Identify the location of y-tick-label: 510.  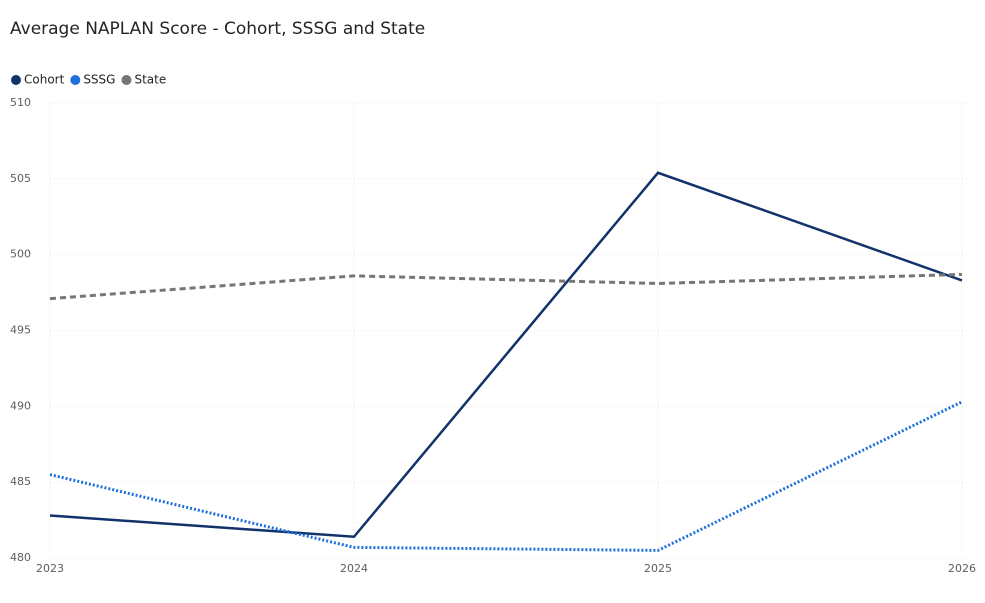
(20, 102).